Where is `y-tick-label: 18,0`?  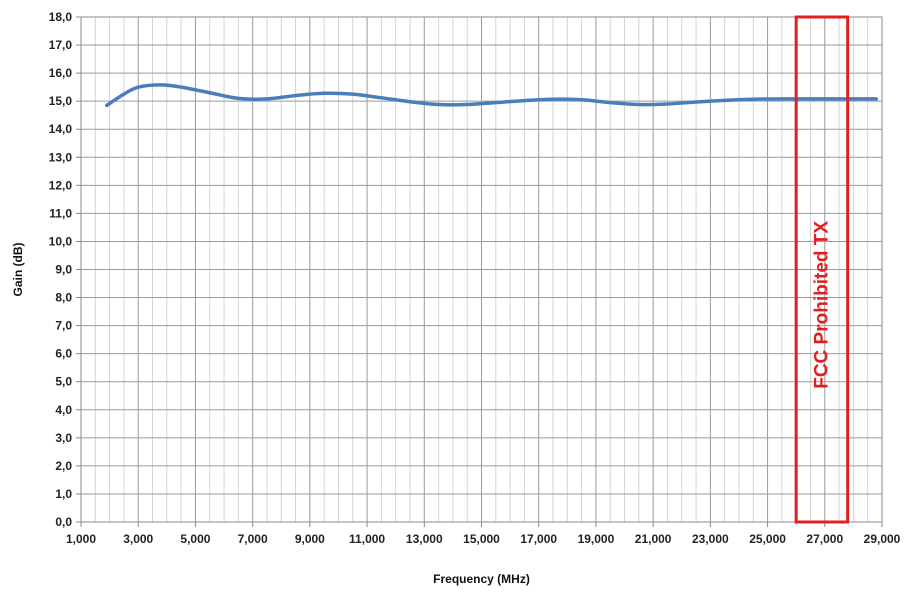
y-tick-label: 18,0 is located at coordinates (61, 17).